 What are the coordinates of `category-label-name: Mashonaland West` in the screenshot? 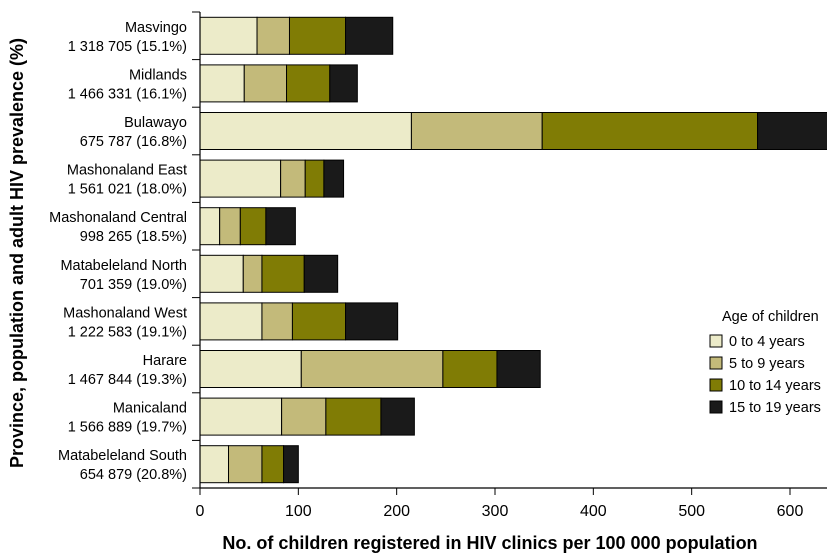 It's located at (125, 313).